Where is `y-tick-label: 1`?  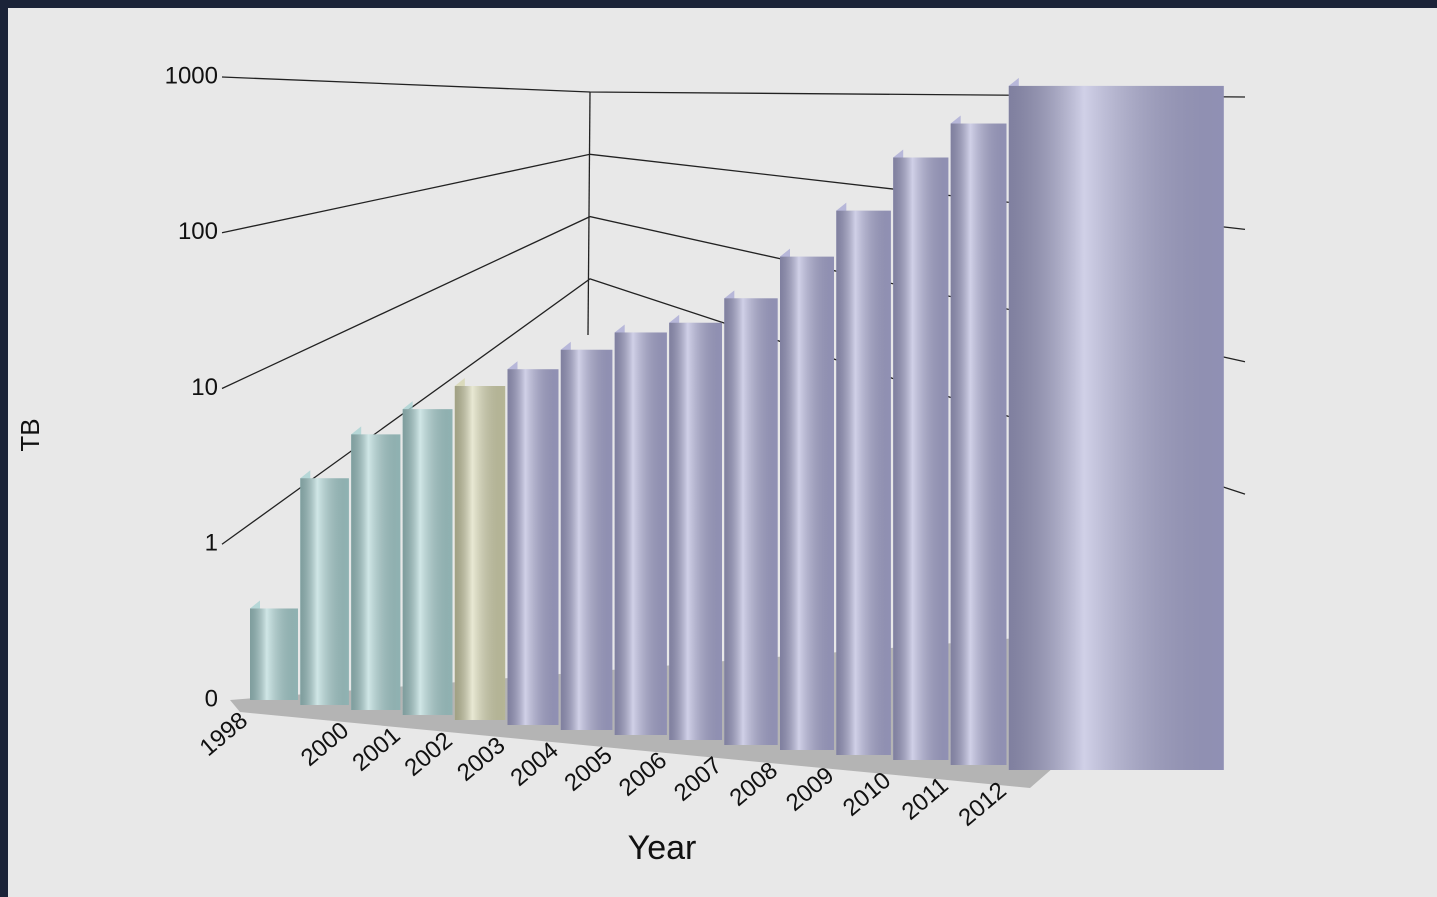 y-tick-label: 1 is located at coordinates (211, 543).